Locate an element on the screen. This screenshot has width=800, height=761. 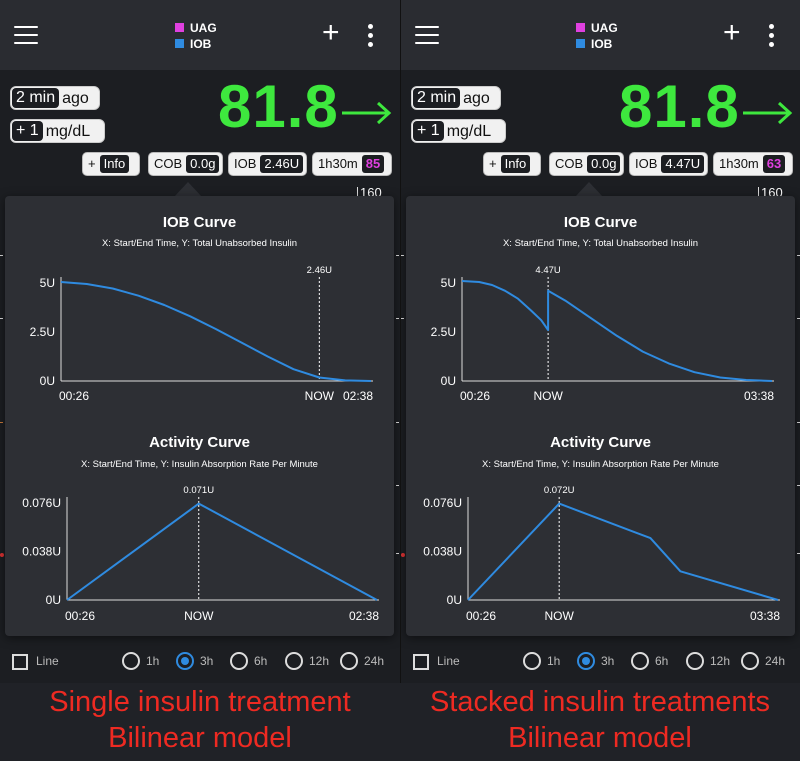
delta-unit: mg/dL is located at coordinates (469, 131).